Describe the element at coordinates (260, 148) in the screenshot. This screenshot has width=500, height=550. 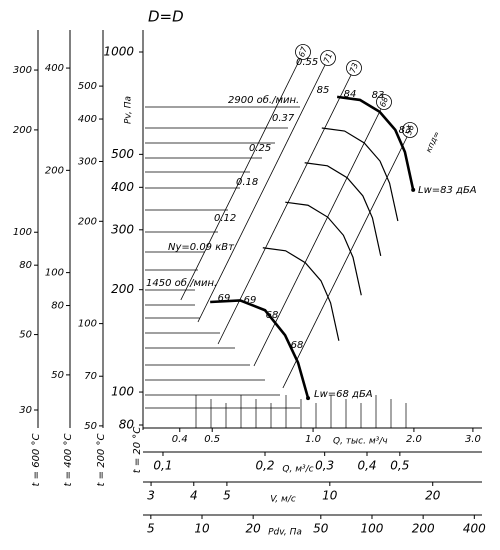
I see `power-label: 0.25` at that location.